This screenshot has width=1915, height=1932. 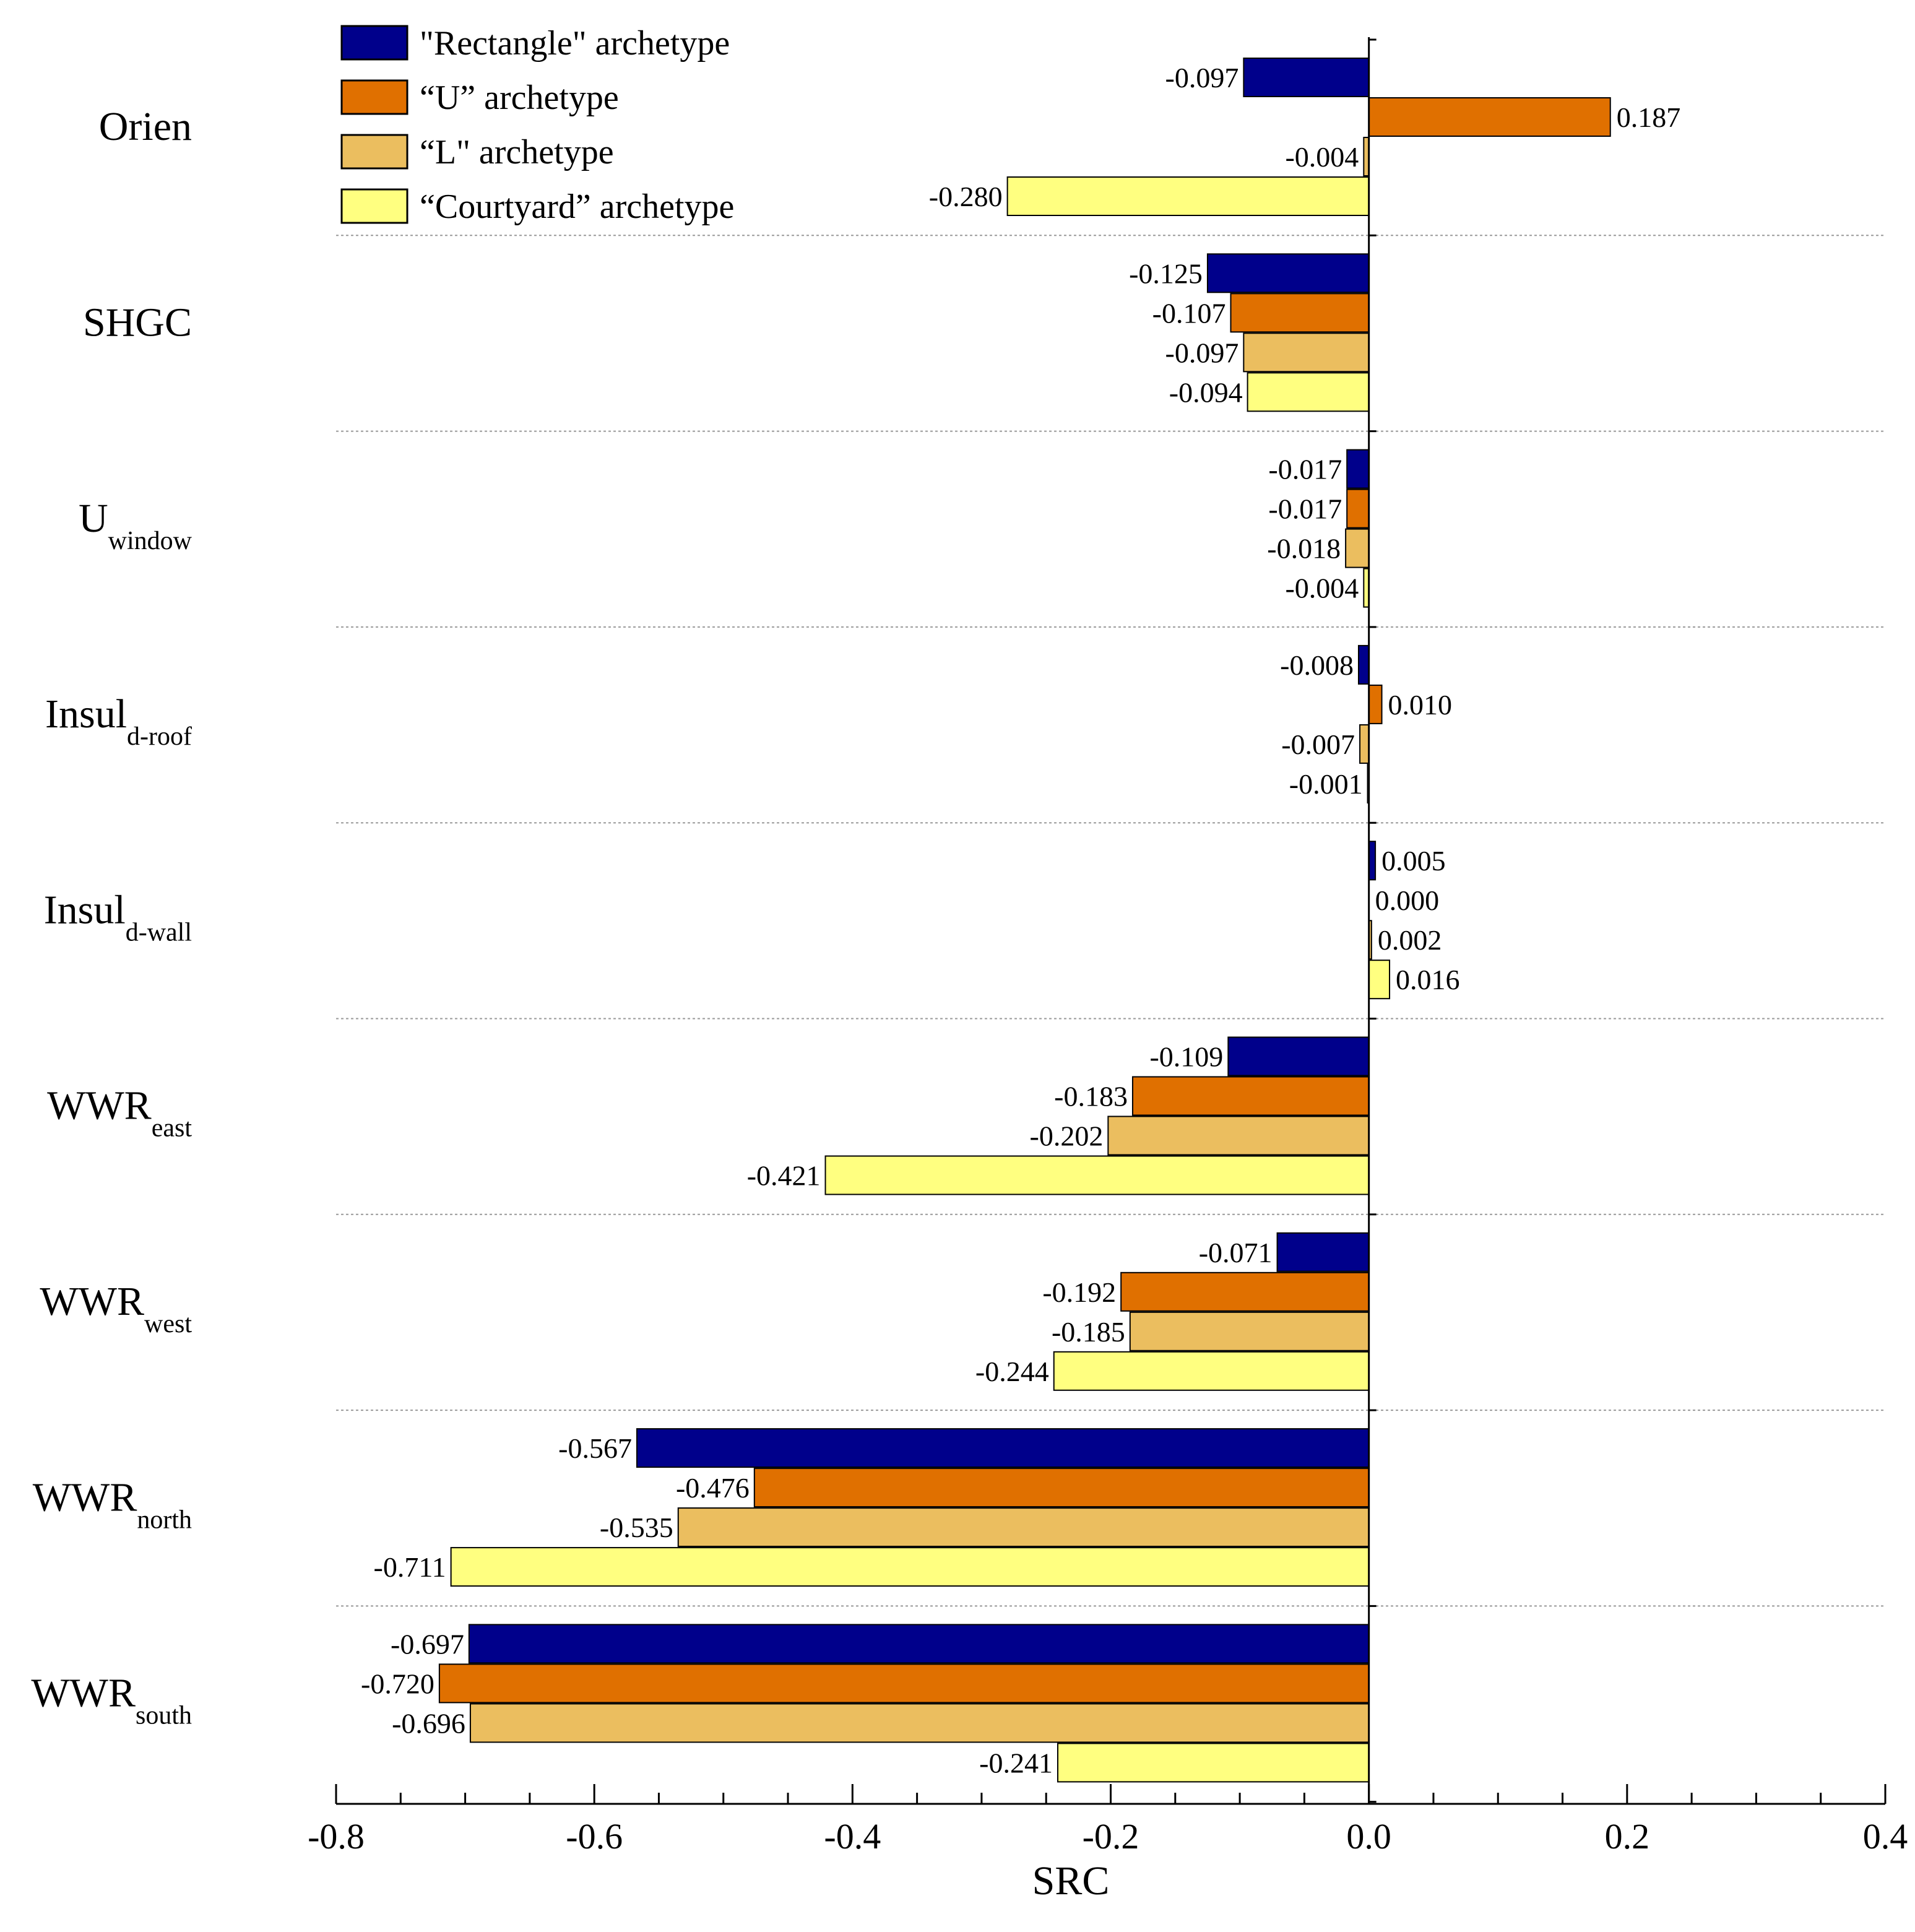 I want to click on legend-label: "Rectangle" archetype, so click(x=575, y=43).